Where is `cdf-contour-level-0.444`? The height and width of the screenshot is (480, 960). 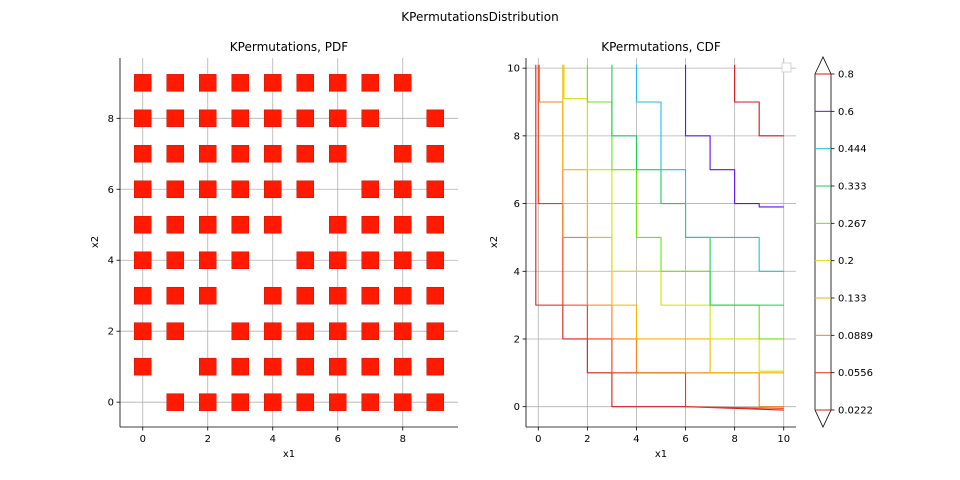
cdf-contour-level-0.444 is located at coordinates (709, 168).